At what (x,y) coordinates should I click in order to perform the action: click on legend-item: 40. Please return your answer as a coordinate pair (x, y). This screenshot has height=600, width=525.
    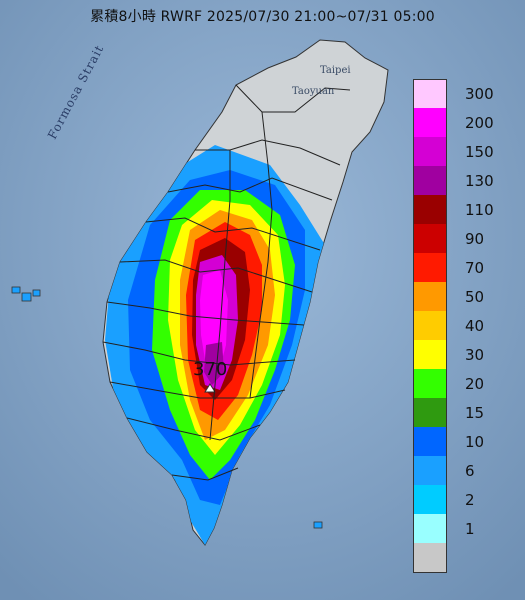
    Looking at the image, I should click on (459, 326).